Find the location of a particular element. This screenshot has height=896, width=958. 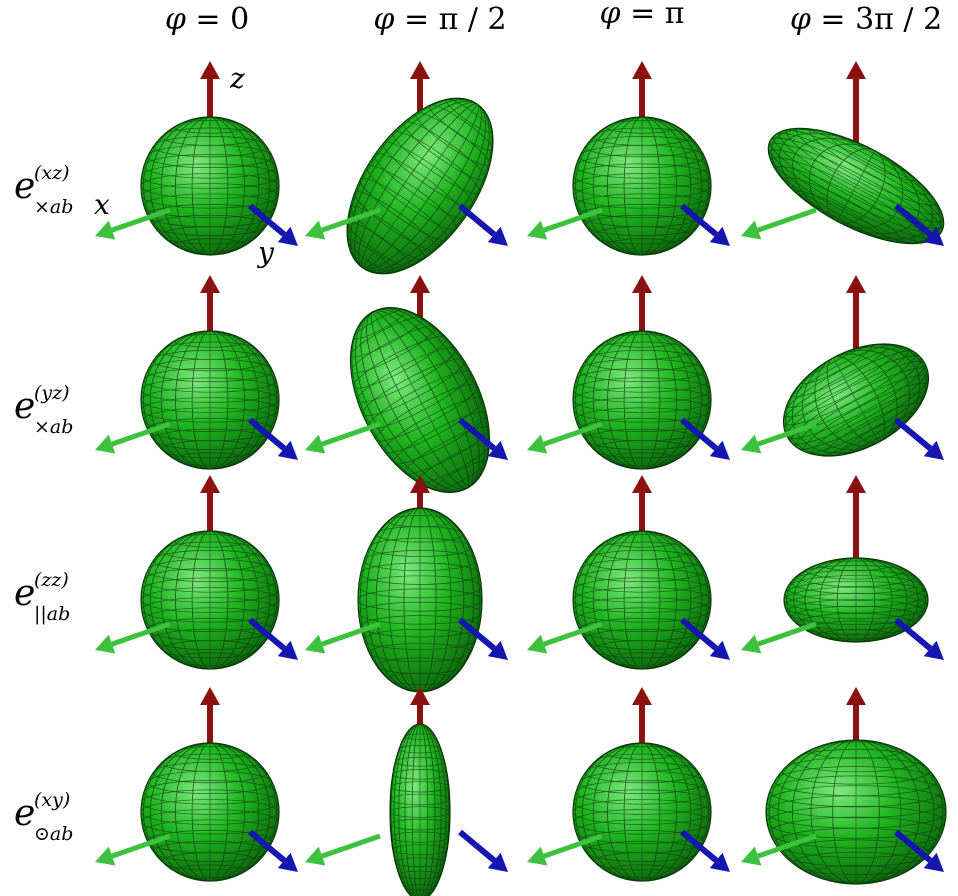

cell-r0-c2 is located at coordinates (628, 158).